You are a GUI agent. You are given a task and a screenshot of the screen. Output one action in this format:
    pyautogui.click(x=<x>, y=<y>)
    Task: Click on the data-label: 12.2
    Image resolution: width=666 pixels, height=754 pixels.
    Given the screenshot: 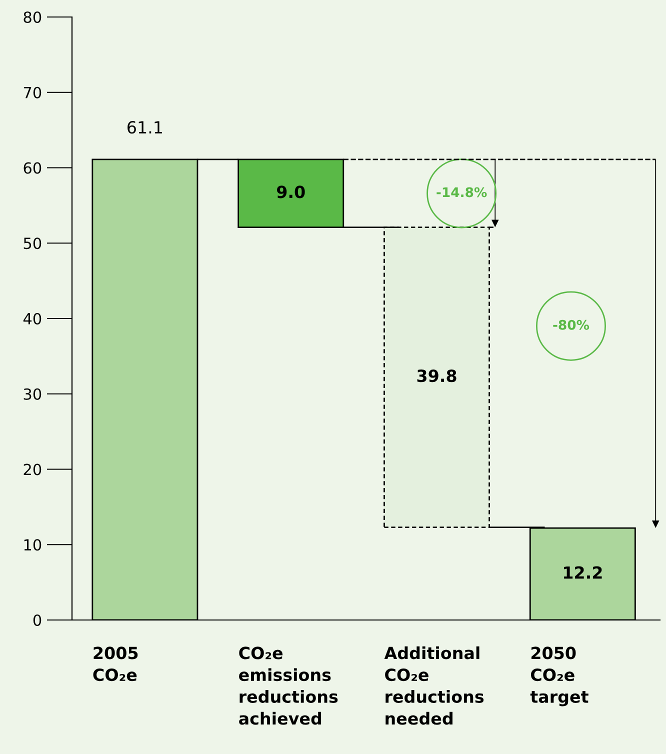 What is the action you would take?
    pyautogui.click(x=583, y=572)
    